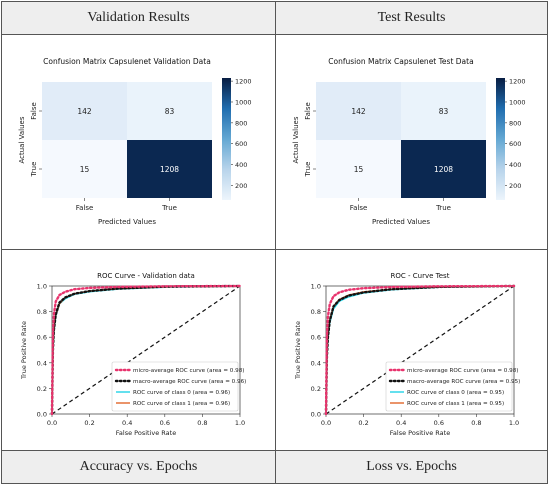 This screenshot has width=550, height=486. Describe the element at coordinates (181, 393) in the screenshot. I see `legend-label: ROC curve of class 0 (area = 0.96)` at that location.